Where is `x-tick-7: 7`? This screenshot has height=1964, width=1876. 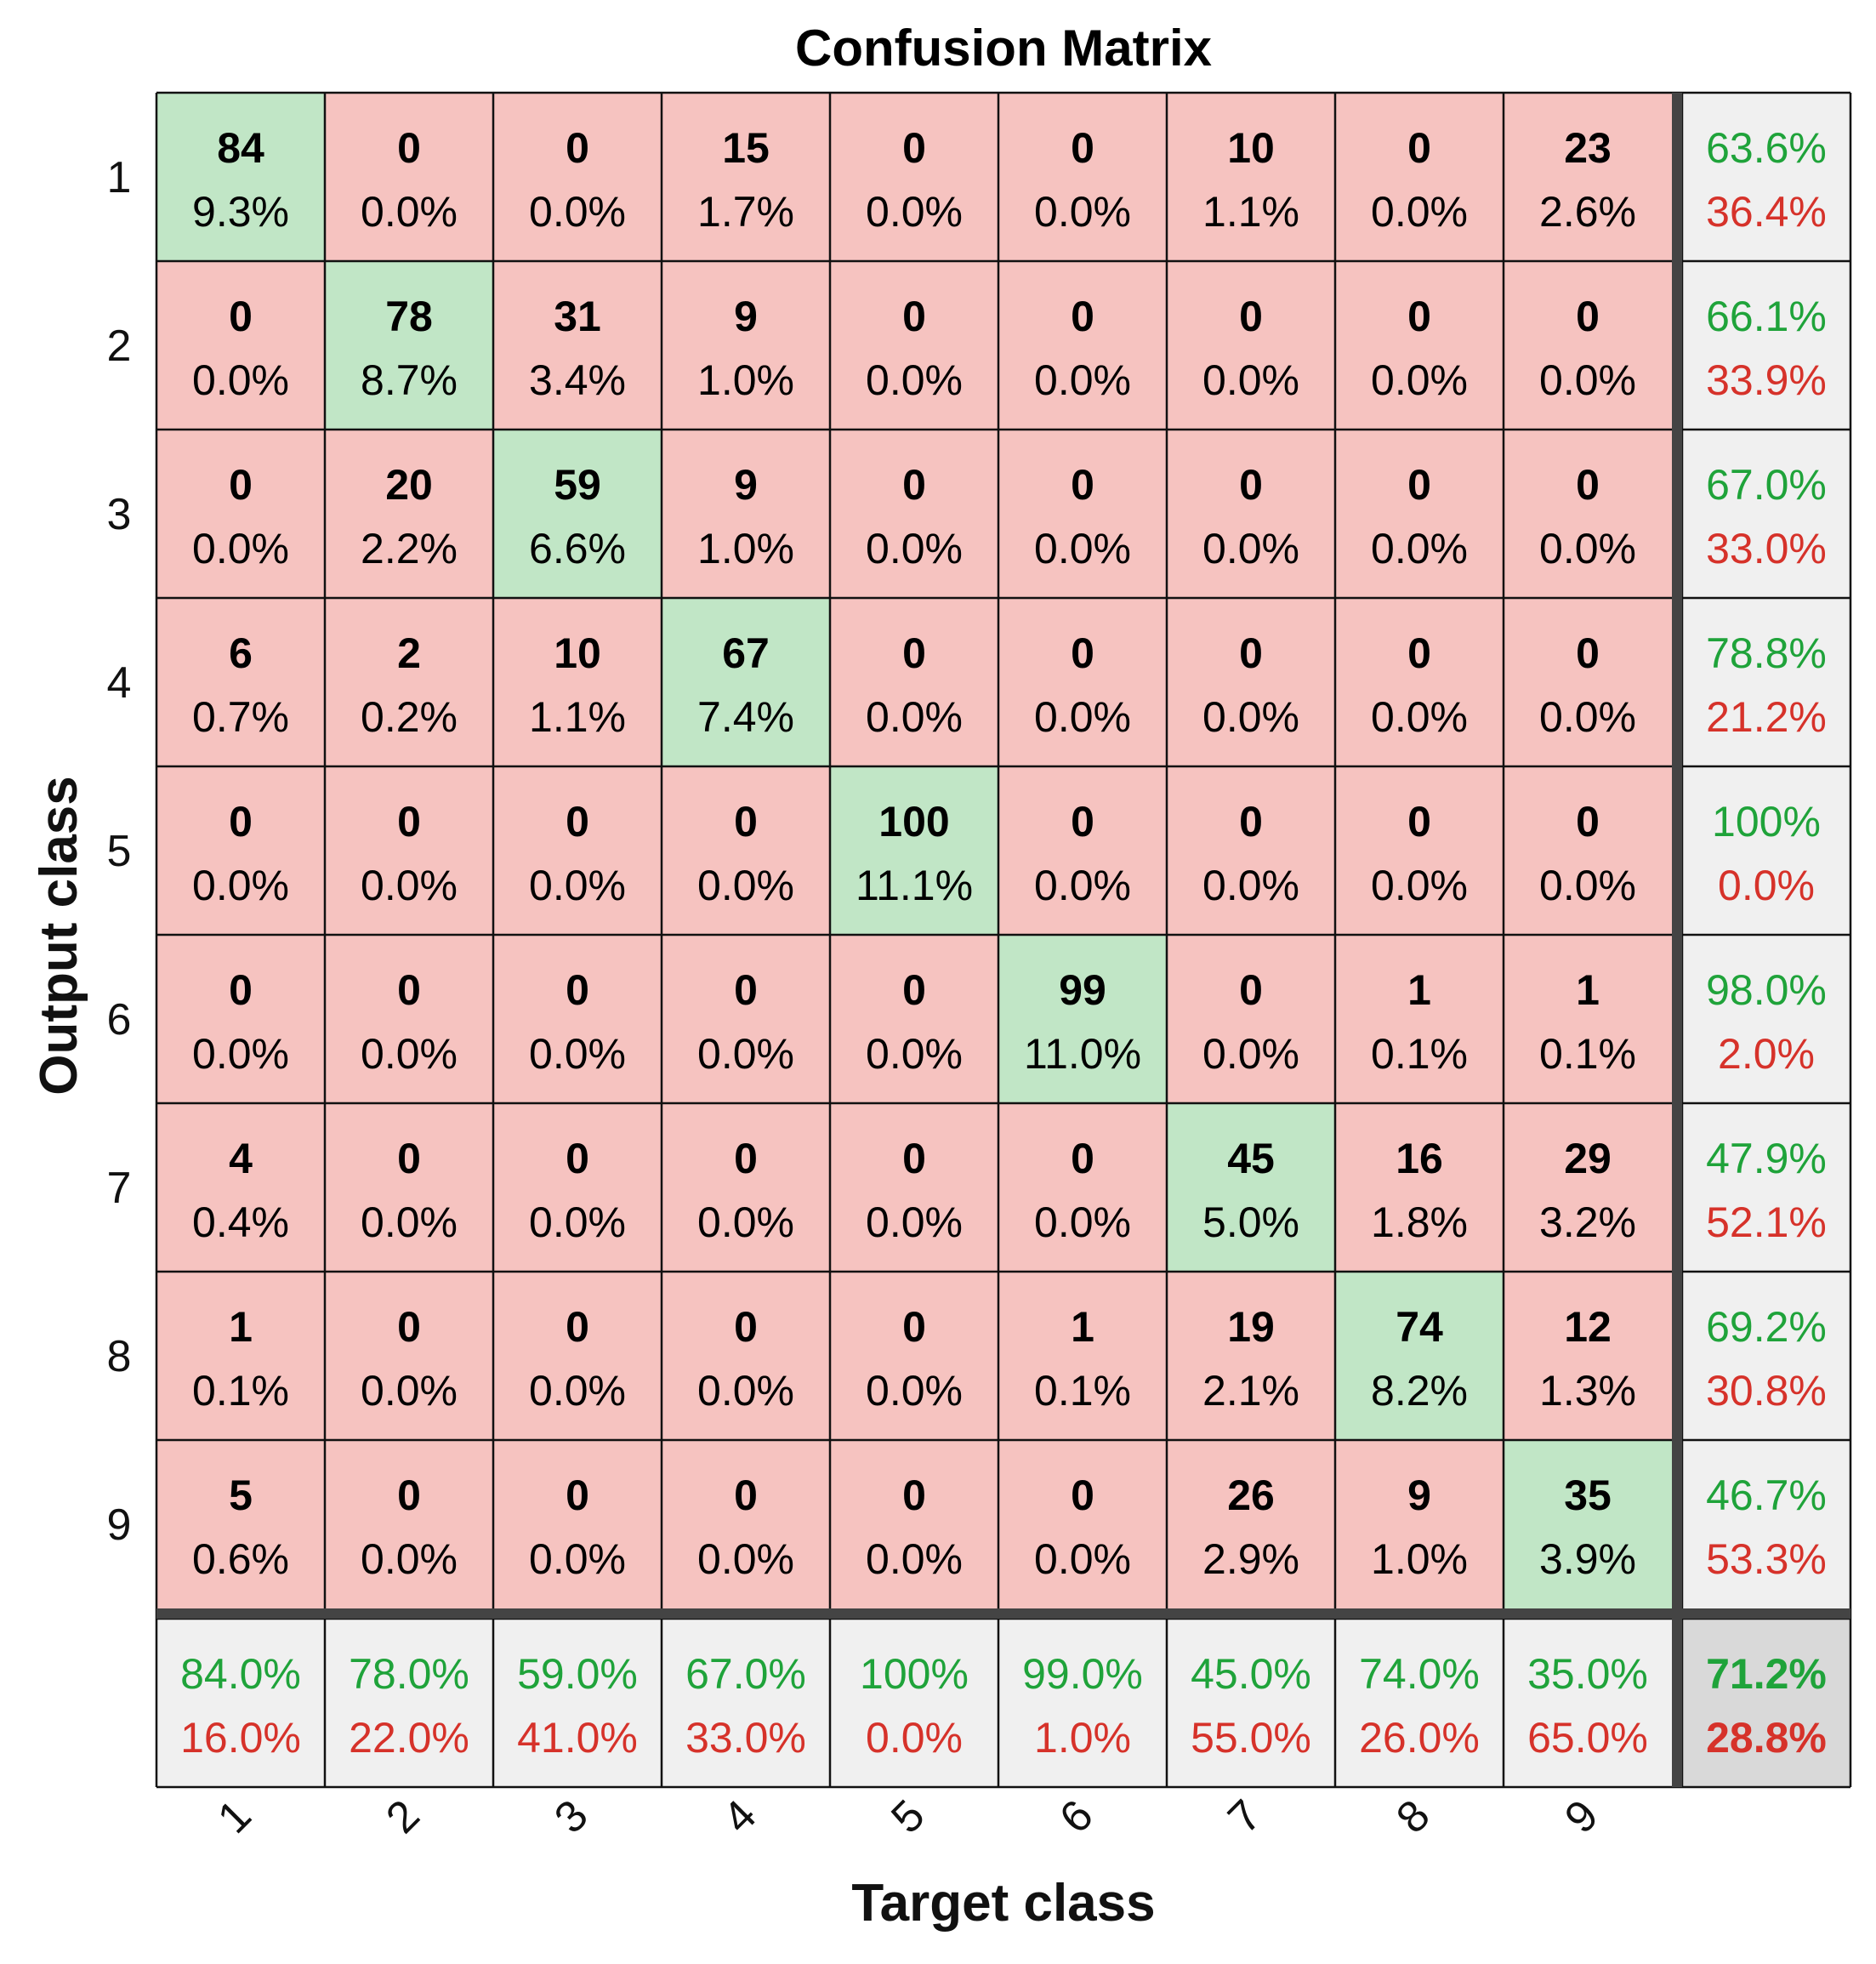 x-tick-7: 7 is located at coordinates (1245, 1816).